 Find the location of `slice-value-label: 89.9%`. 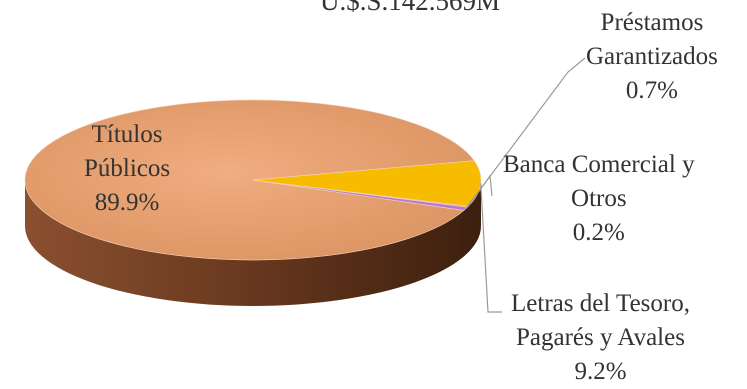

slice-value-label: 89.9% is located at coordinates (127, 202).